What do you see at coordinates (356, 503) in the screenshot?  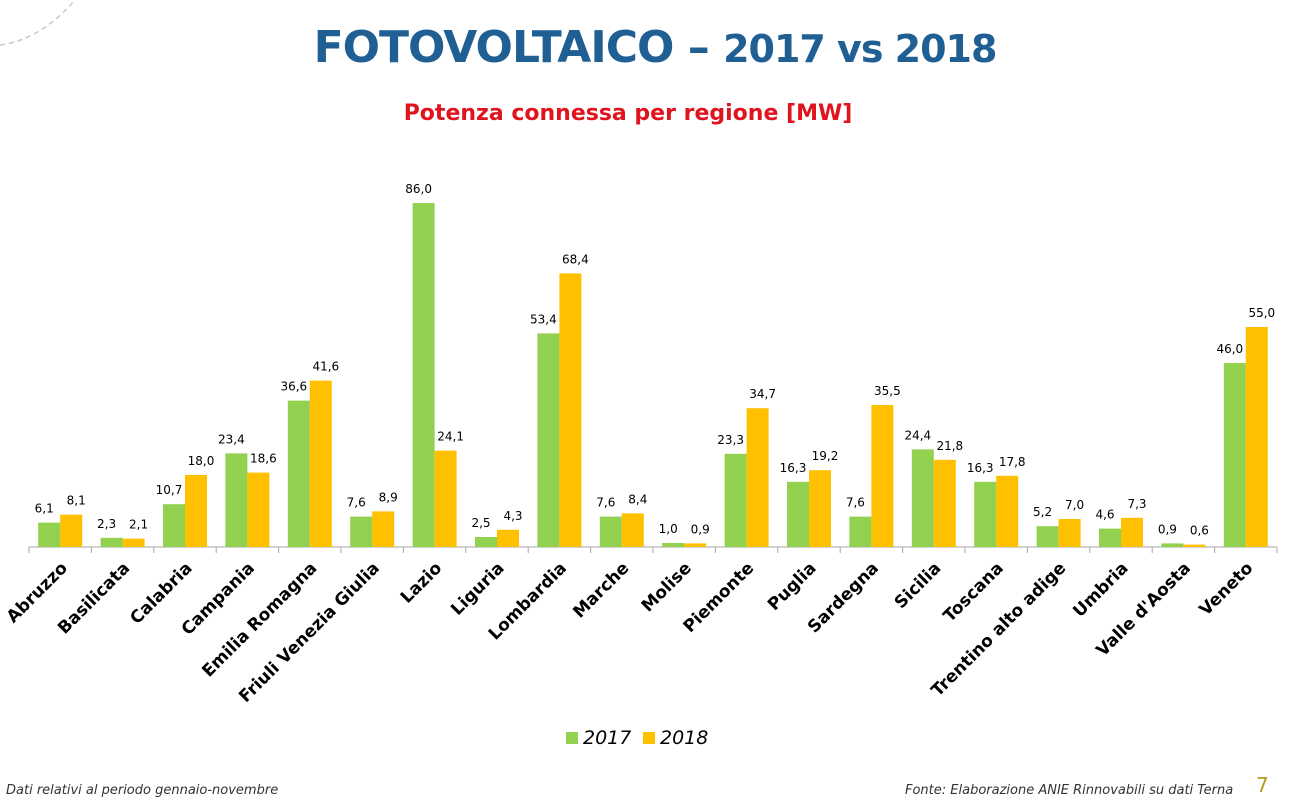 I see `data-label-series-2017-friuli-venezia-giulia: 7,6` at bounding box center [356, 503].